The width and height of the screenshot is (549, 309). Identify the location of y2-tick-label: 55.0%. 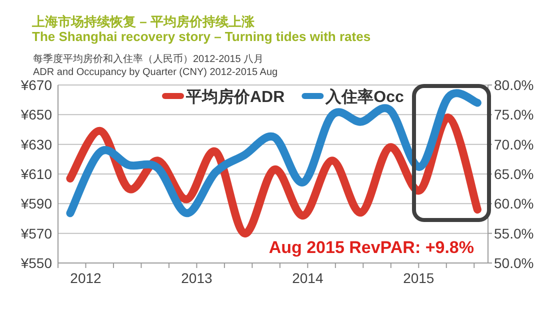
(514, 233).